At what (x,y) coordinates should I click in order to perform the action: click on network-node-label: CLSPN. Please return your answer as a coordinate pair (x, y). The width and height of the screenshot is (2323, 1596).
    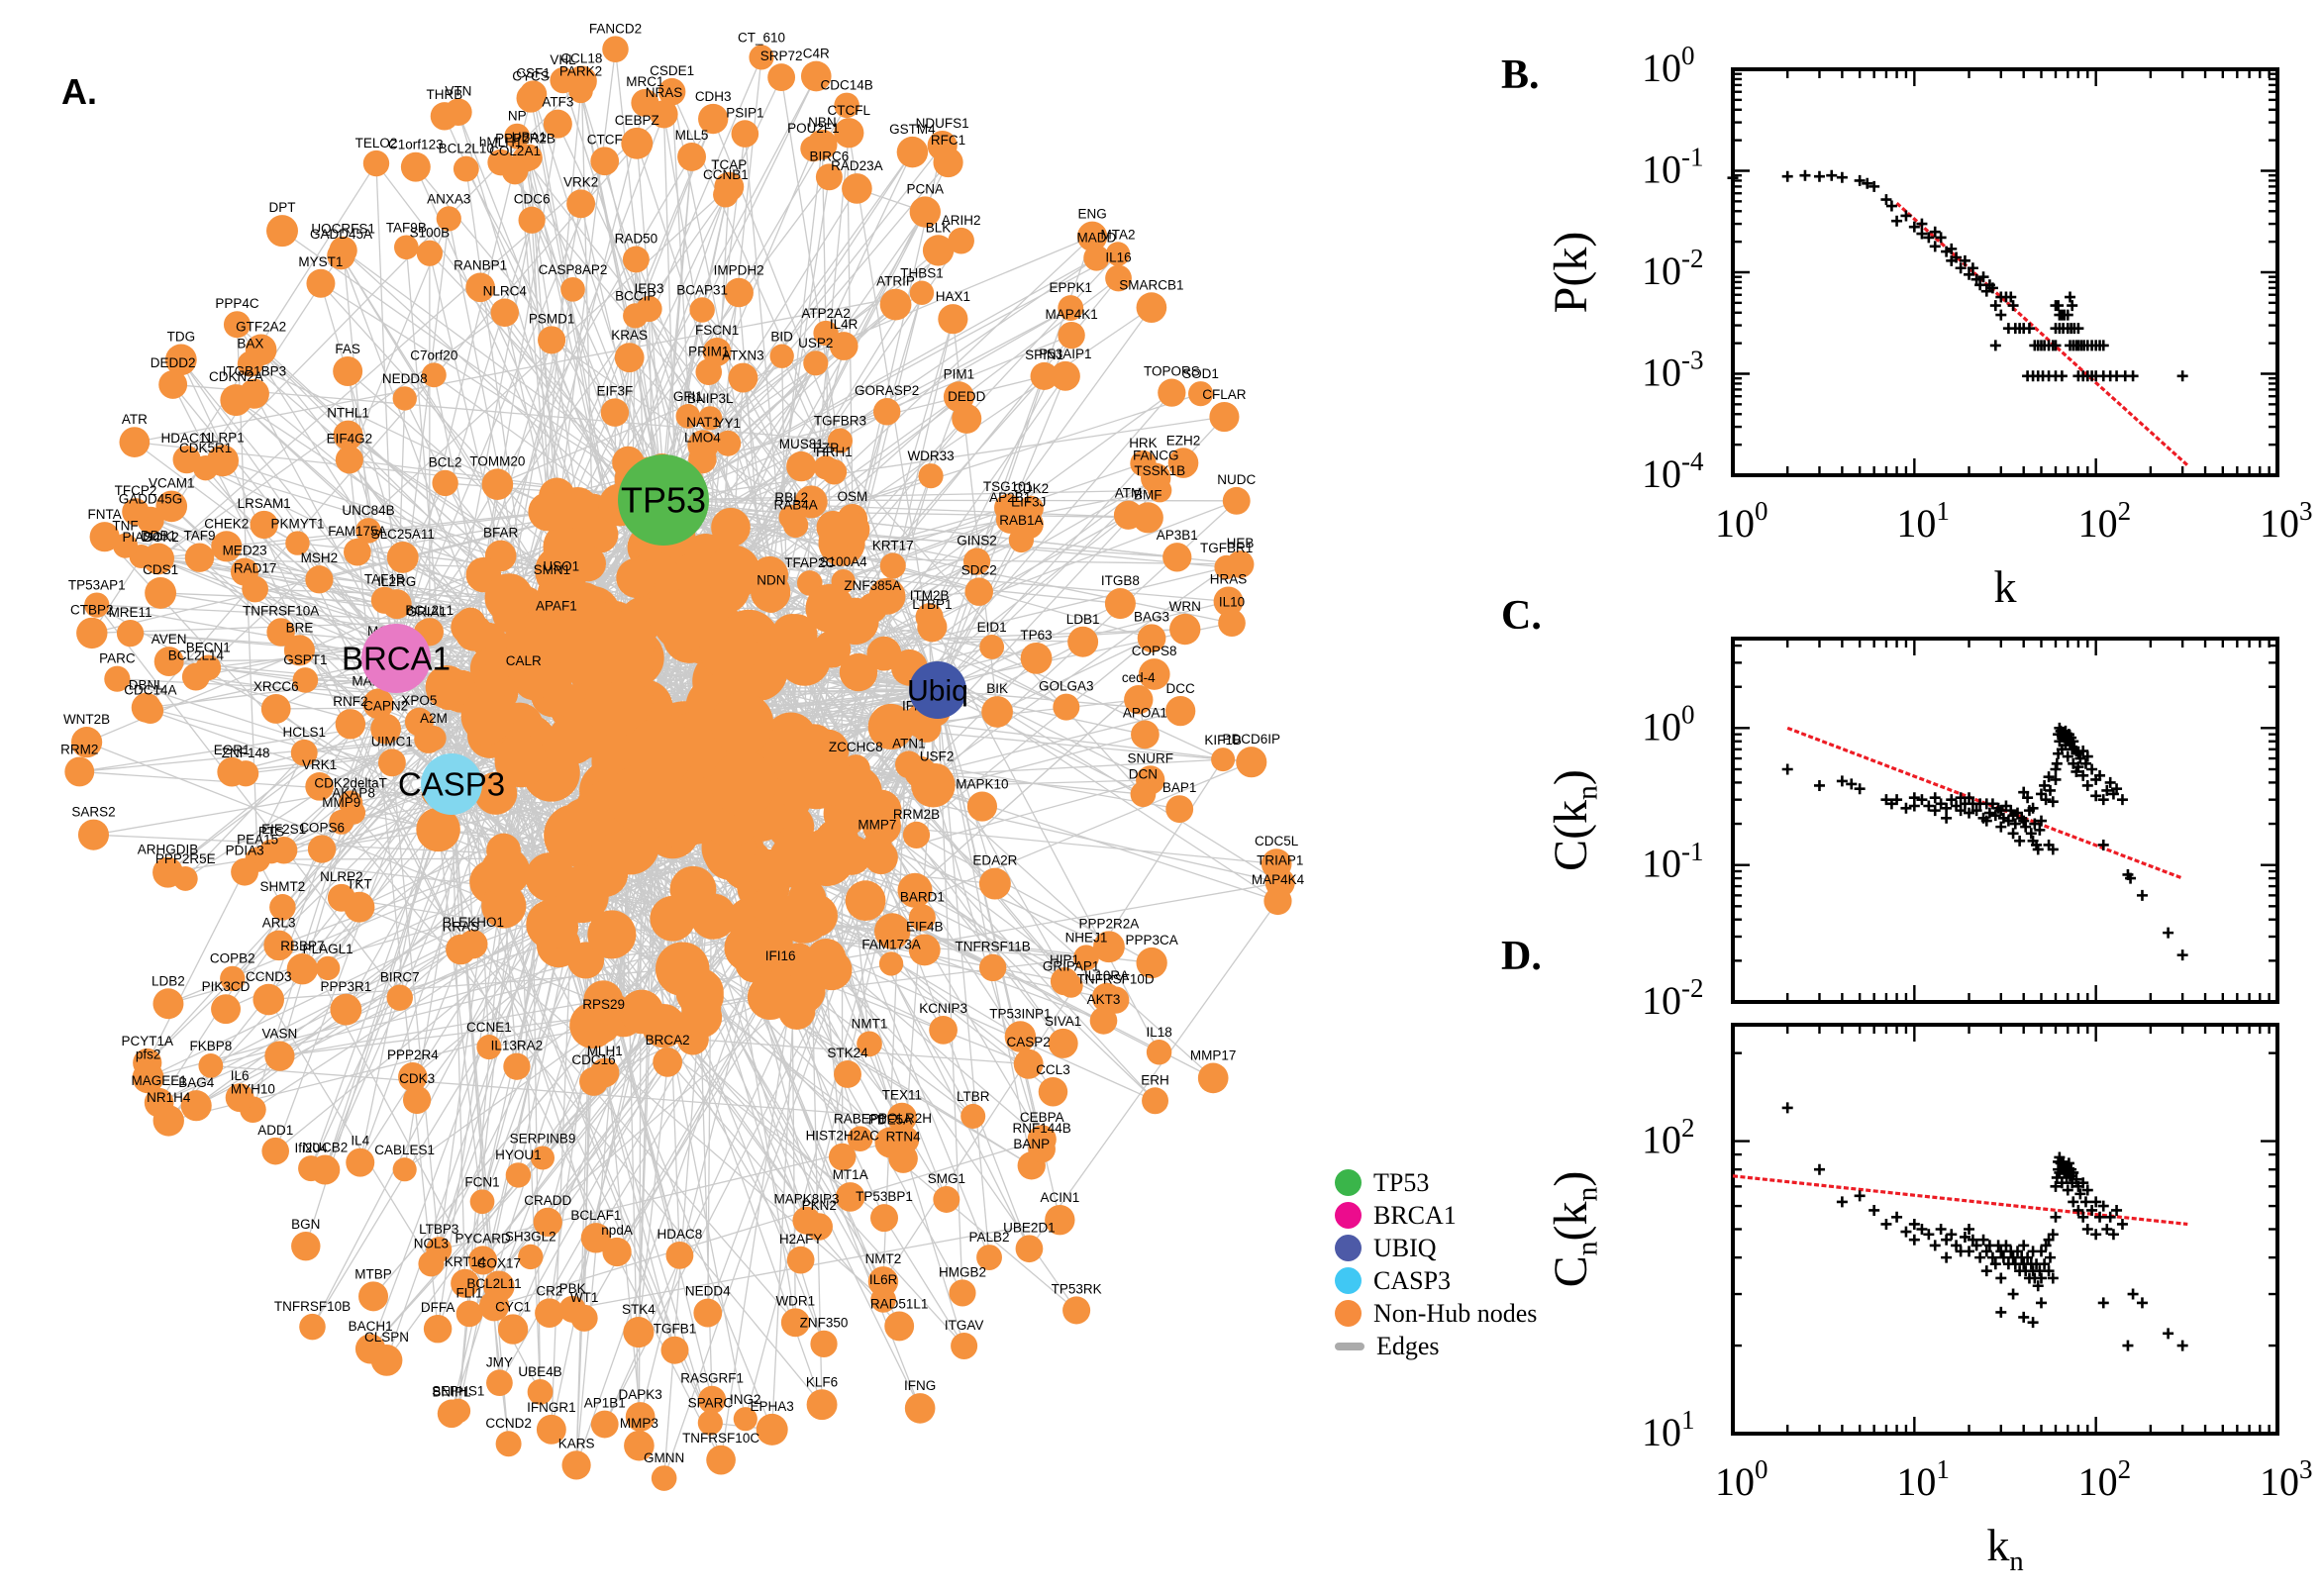
    Looking at the image, I should click on (386, 1337).